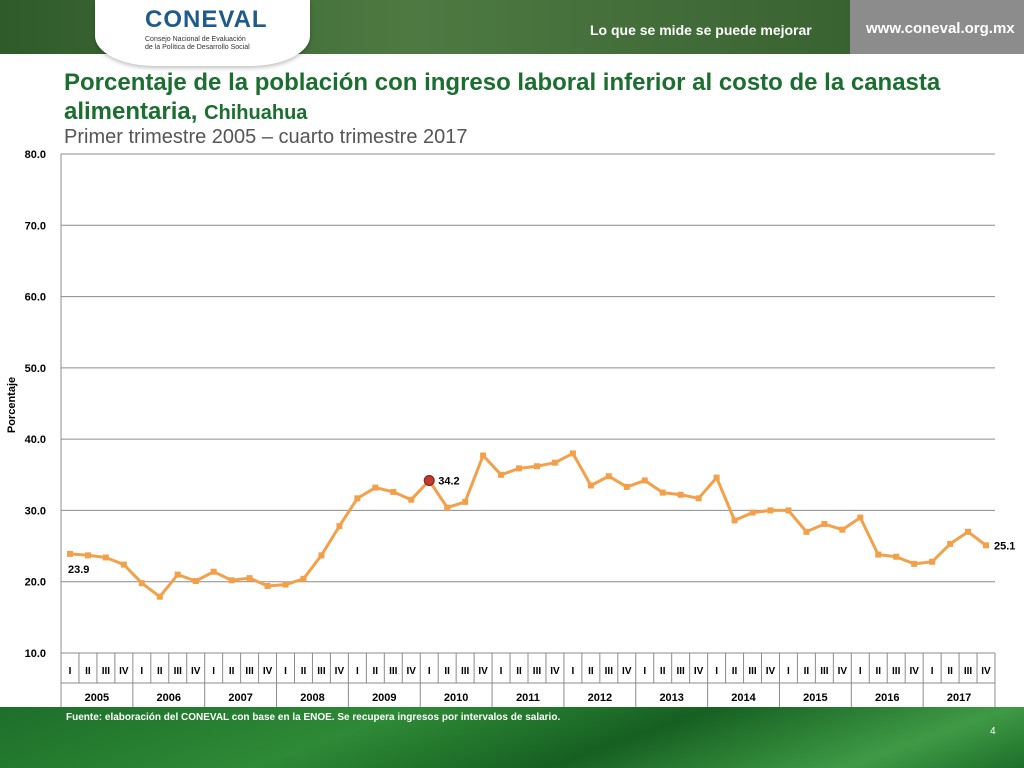  What do you see at coordinates (815, 698) in the screenshot?
I see `x-tick-label-year-2015: 2015` at bounding box center [815, 698].